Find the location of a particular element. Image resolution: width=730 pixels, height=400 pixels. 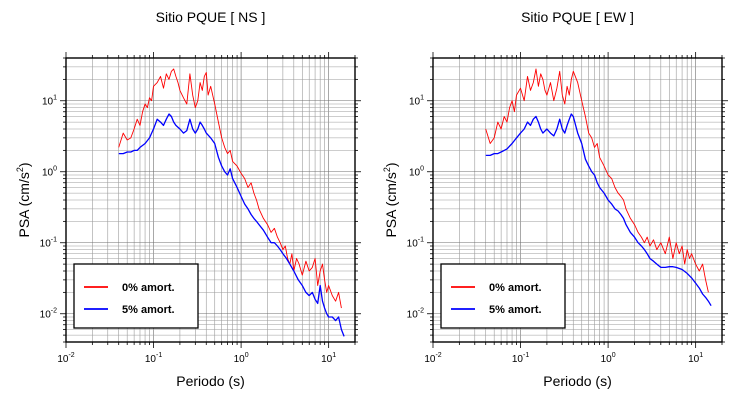

chart-title: Sitio PQUE [ EW ] is located at coordinates (577, 17).